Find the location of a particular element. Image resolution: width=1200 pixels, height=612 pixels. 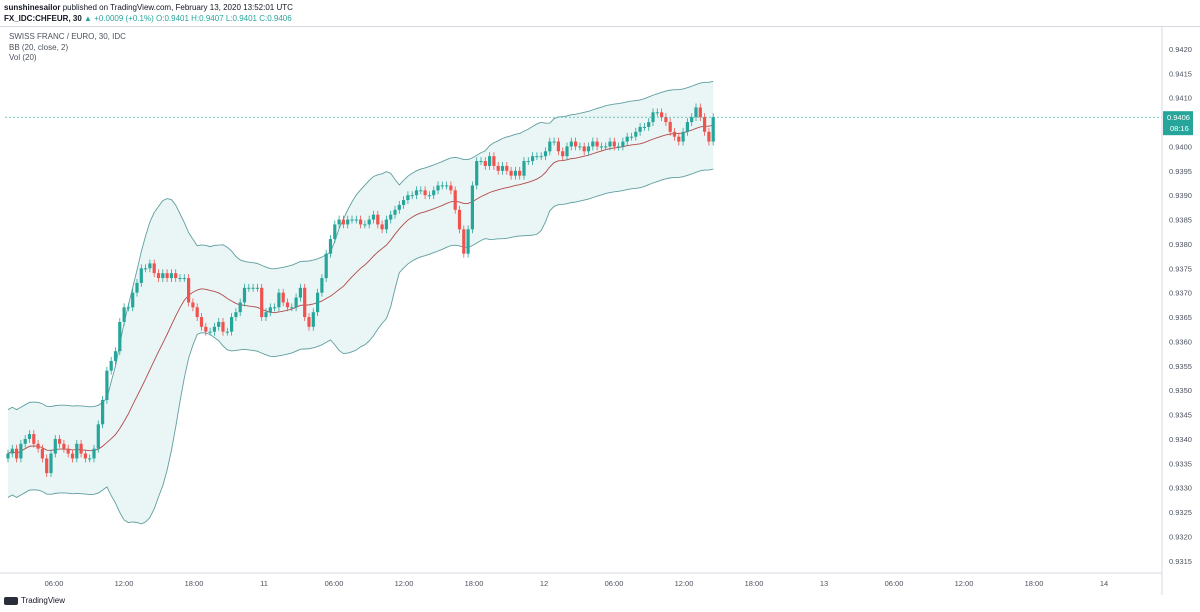

header-divider is located at coordinates (600, 26).